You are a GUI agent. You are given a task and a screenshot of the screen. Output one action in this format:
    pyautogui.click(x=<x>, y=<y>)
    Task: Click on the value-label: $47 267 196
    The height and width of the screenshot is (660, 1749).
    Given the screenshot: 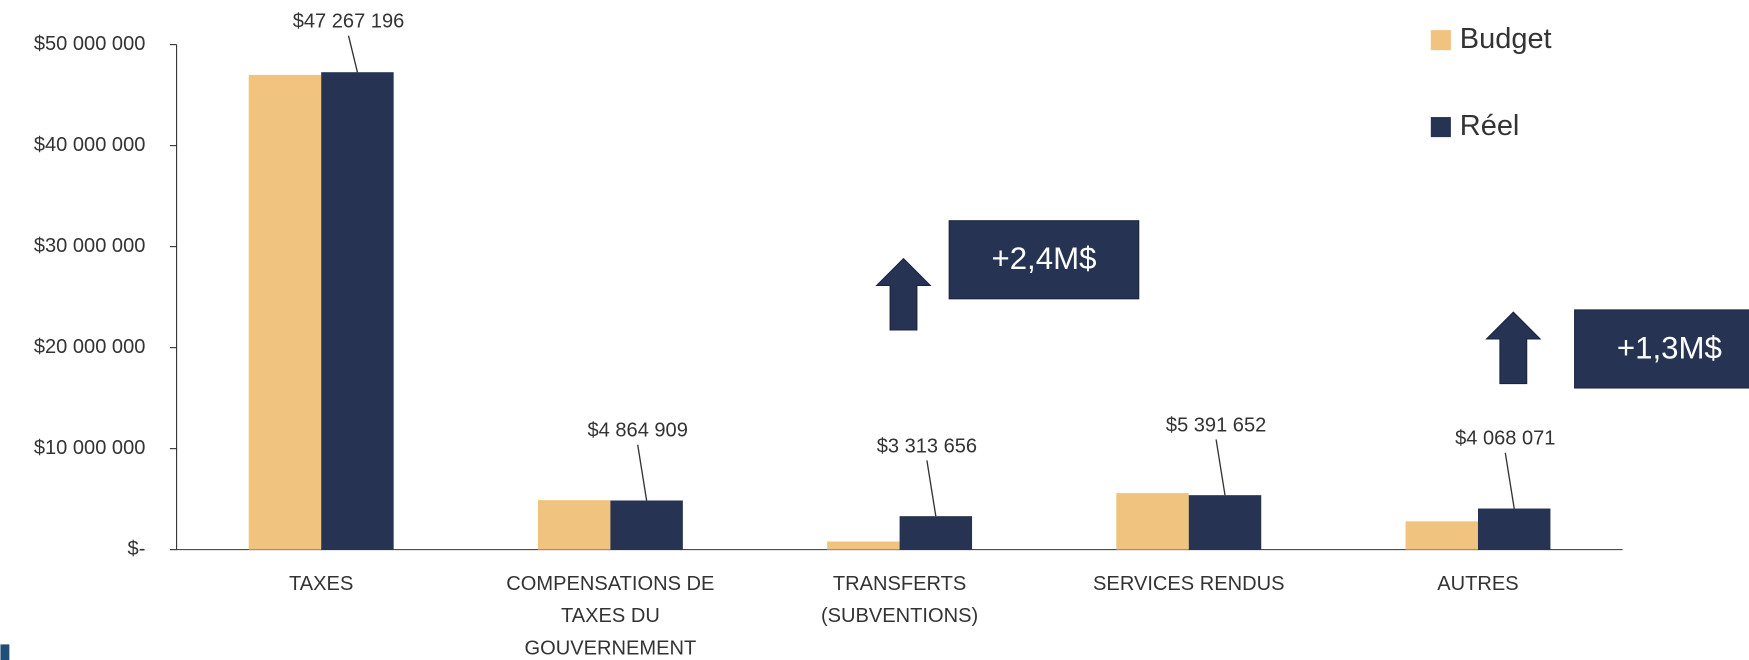 What is the action you would take?
    pyautogui.click(x=348, y=22)
    